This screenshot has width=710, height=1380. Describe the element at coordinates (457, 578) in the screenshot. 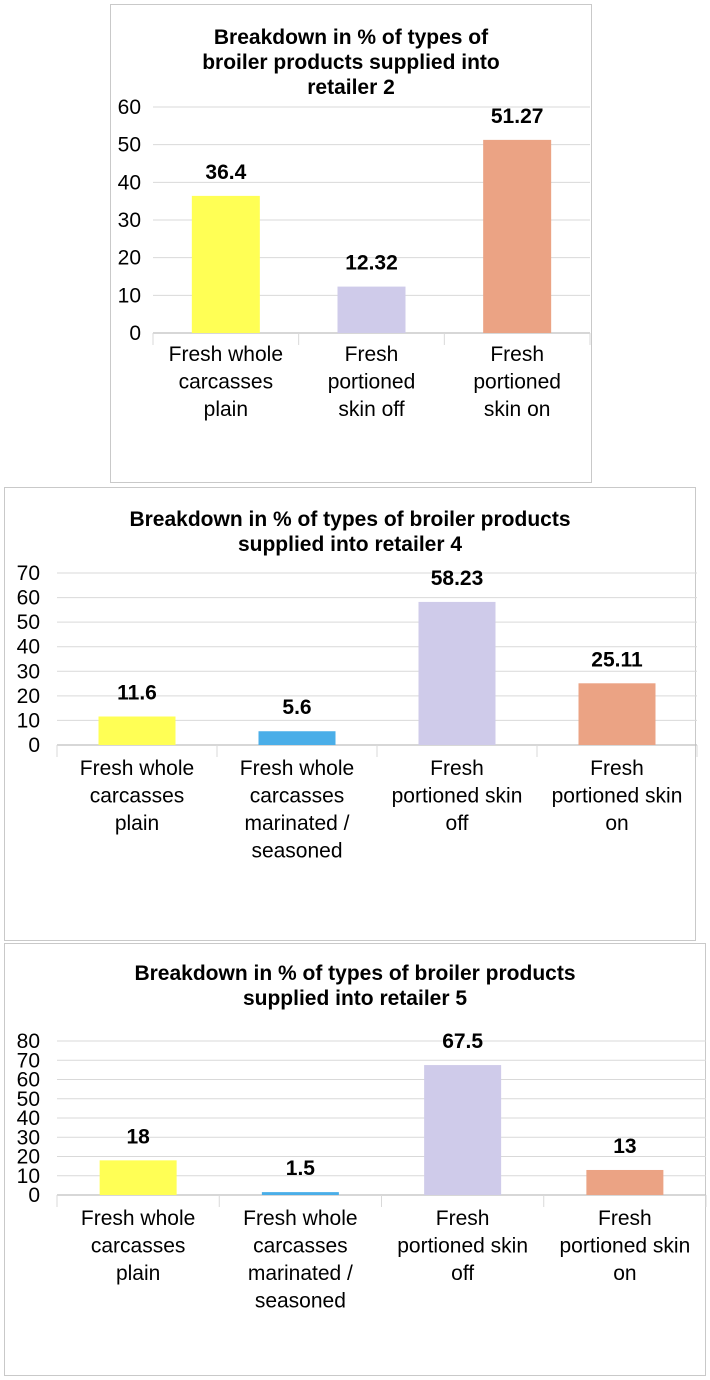

I see `data-label: 58.23` at that location.